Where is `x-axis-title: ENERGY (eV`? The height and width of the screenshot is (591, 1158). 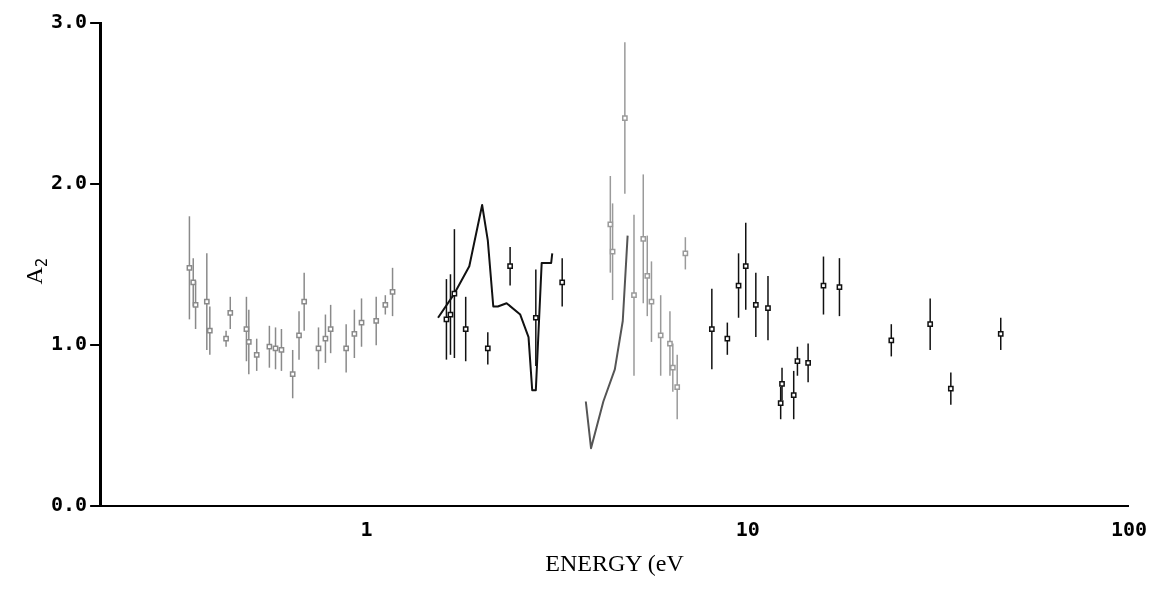
x-axis-title: ENERGY (eV is located at coordinates (615, 562).